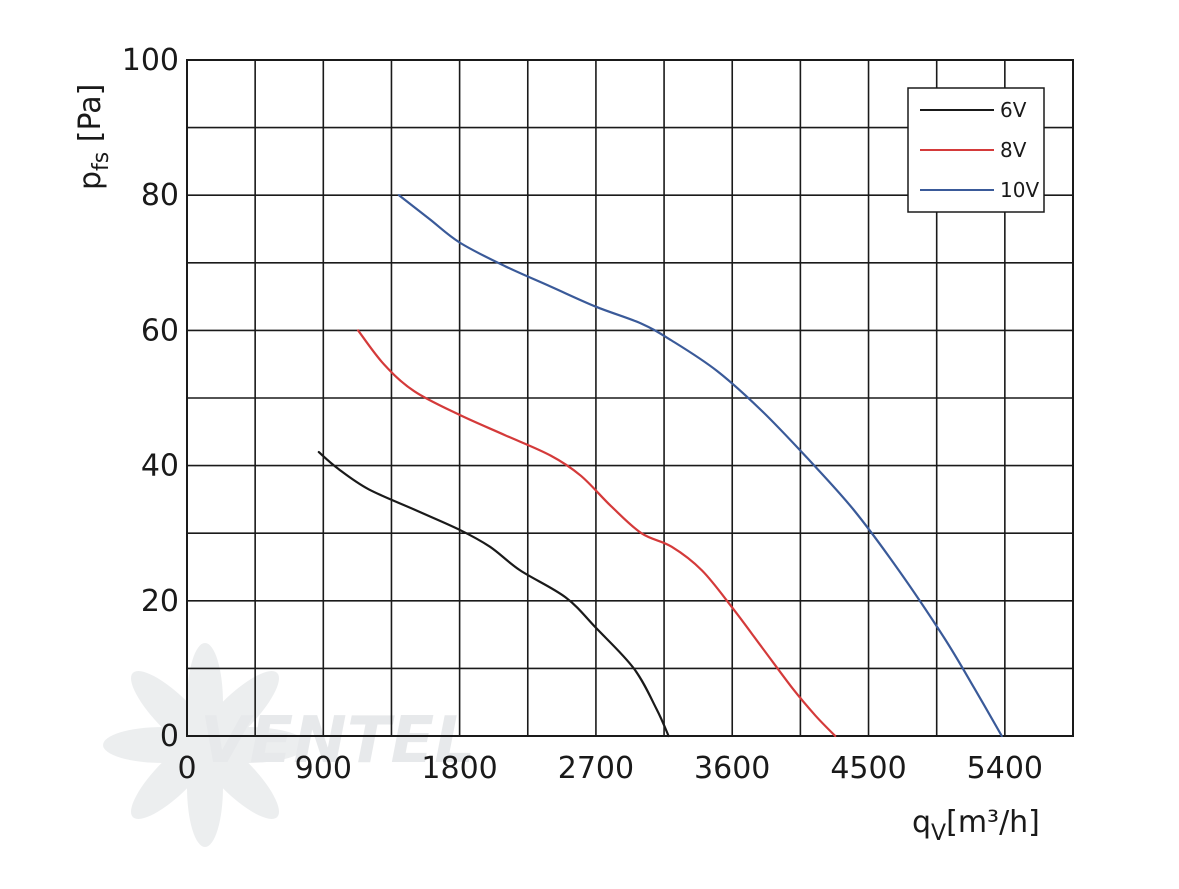 This screenshot has height=889, width=1179. I want to click on y-axis-subscript: fs, so click(101, 161).